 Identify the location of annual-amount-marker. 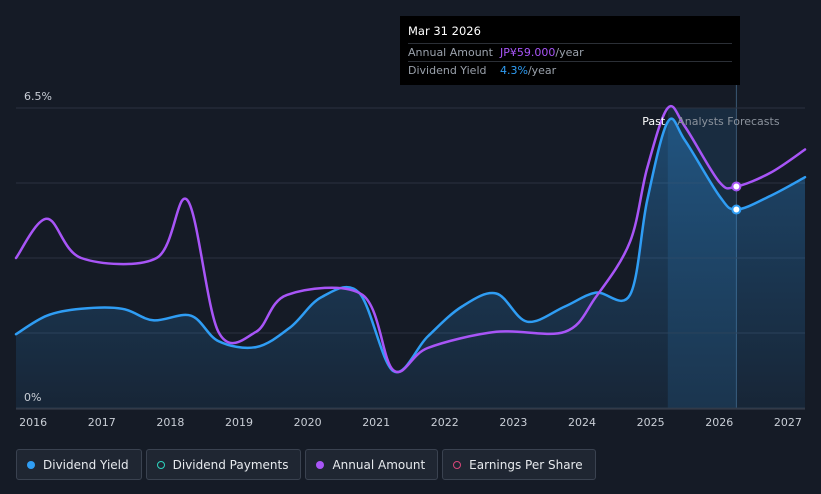
(736, 186).